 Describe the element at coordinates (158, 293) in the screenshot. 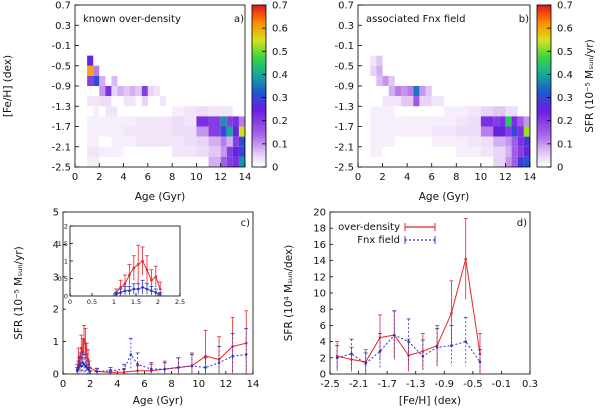

I see `plot-frame-c` at that location.